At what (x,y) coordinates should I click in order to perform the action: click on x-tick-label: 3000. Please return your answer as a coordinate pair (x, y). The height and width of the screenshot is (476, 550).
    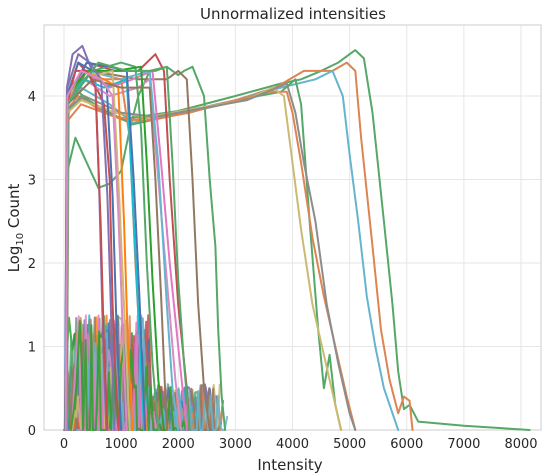
    Looking at the image, I should click on (235, 444).